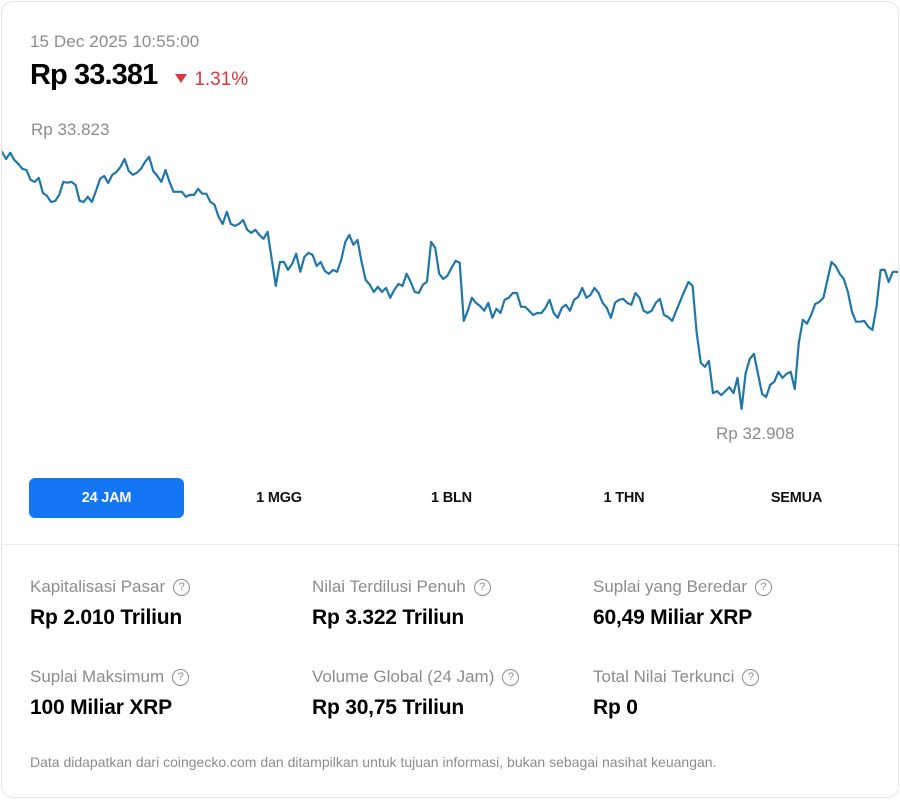 This screenshot has width=900, height=800. Describe the element at coordinates (94, 75) in the screenshot. I see `current-price: Rp 33.381` at that location.